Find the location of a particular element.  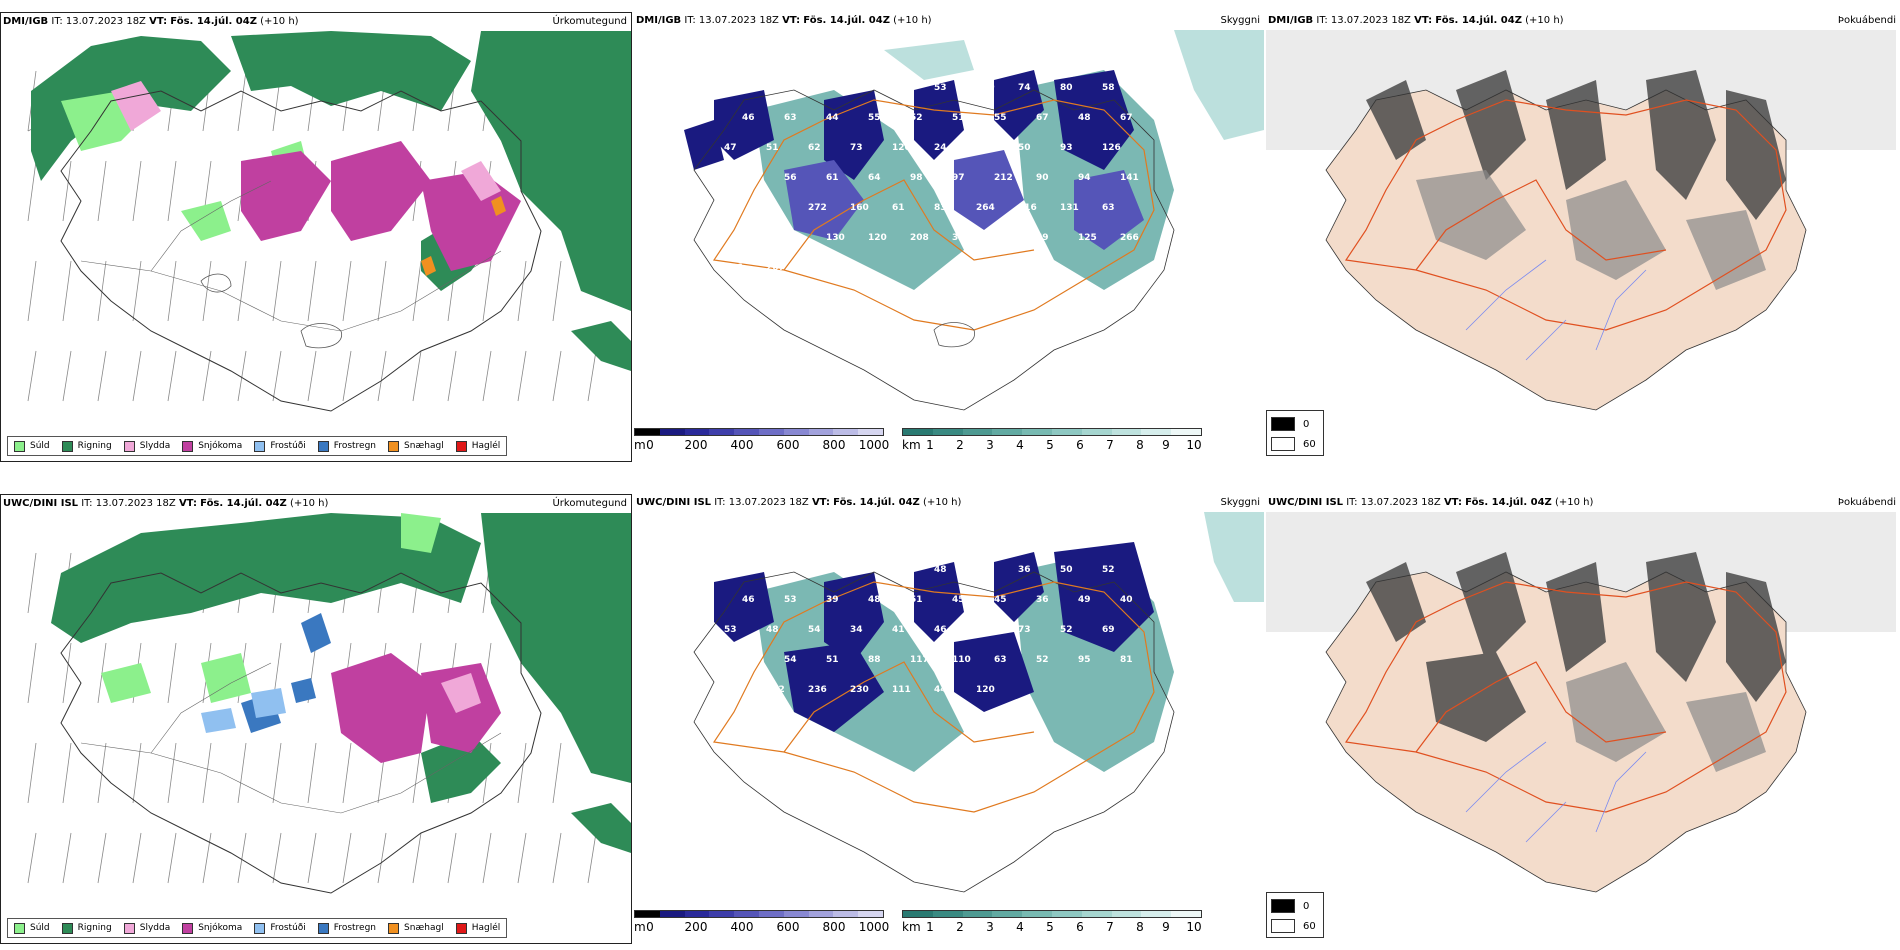

visibility-value-label: 61 is located at coordinates (898, 208).